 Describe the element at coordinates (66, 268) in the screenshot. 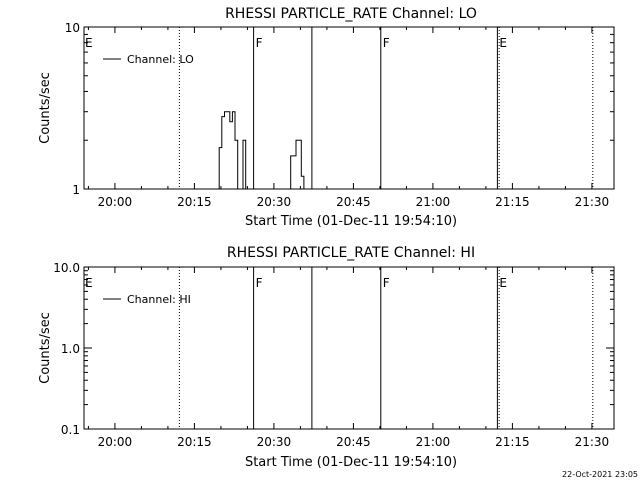

I see `y-tick-label: 10.0` at that location.